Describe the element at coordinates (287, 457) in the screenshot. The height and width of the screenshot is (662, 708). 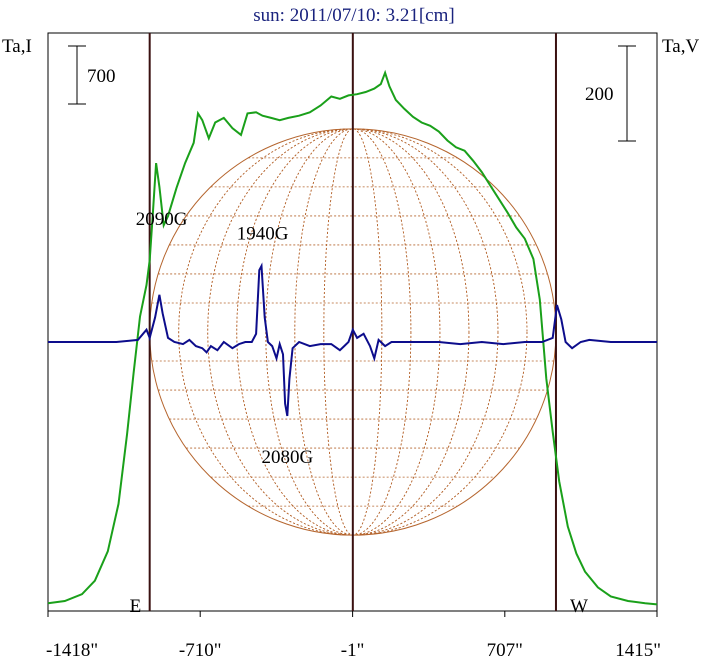
I see `field-annotation: 2080G` at that location.